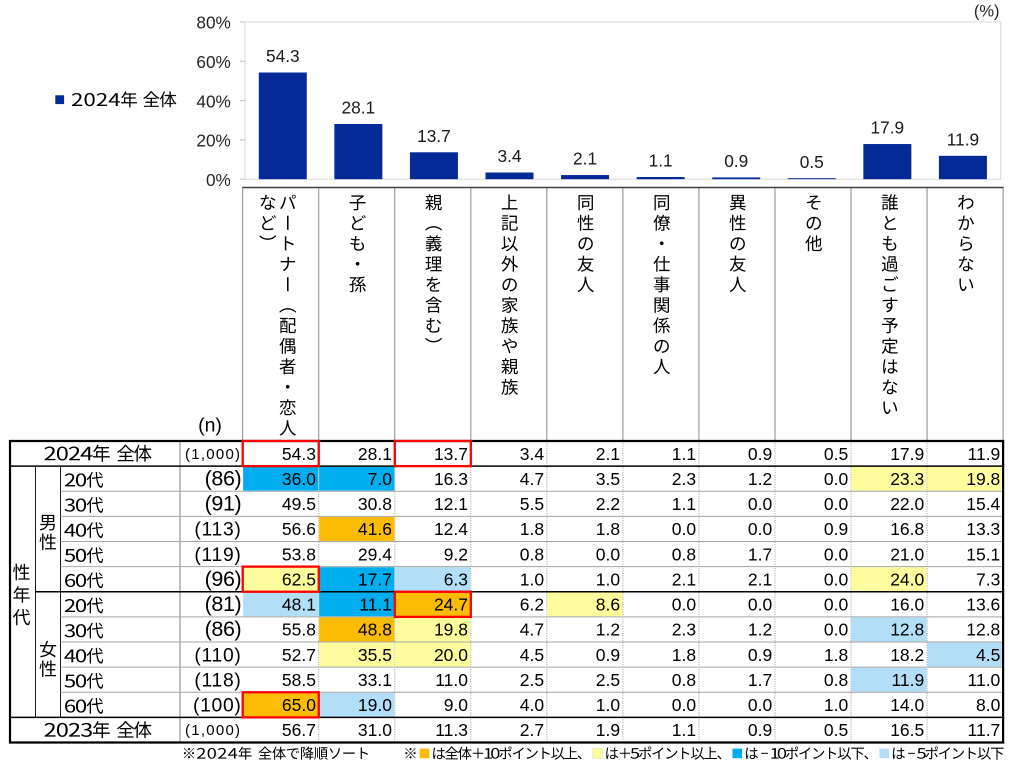  What do you see at coordinates (907, 479) in the screenshot?
I see `svg-text: 23.3` at bounding box center [907, 479].